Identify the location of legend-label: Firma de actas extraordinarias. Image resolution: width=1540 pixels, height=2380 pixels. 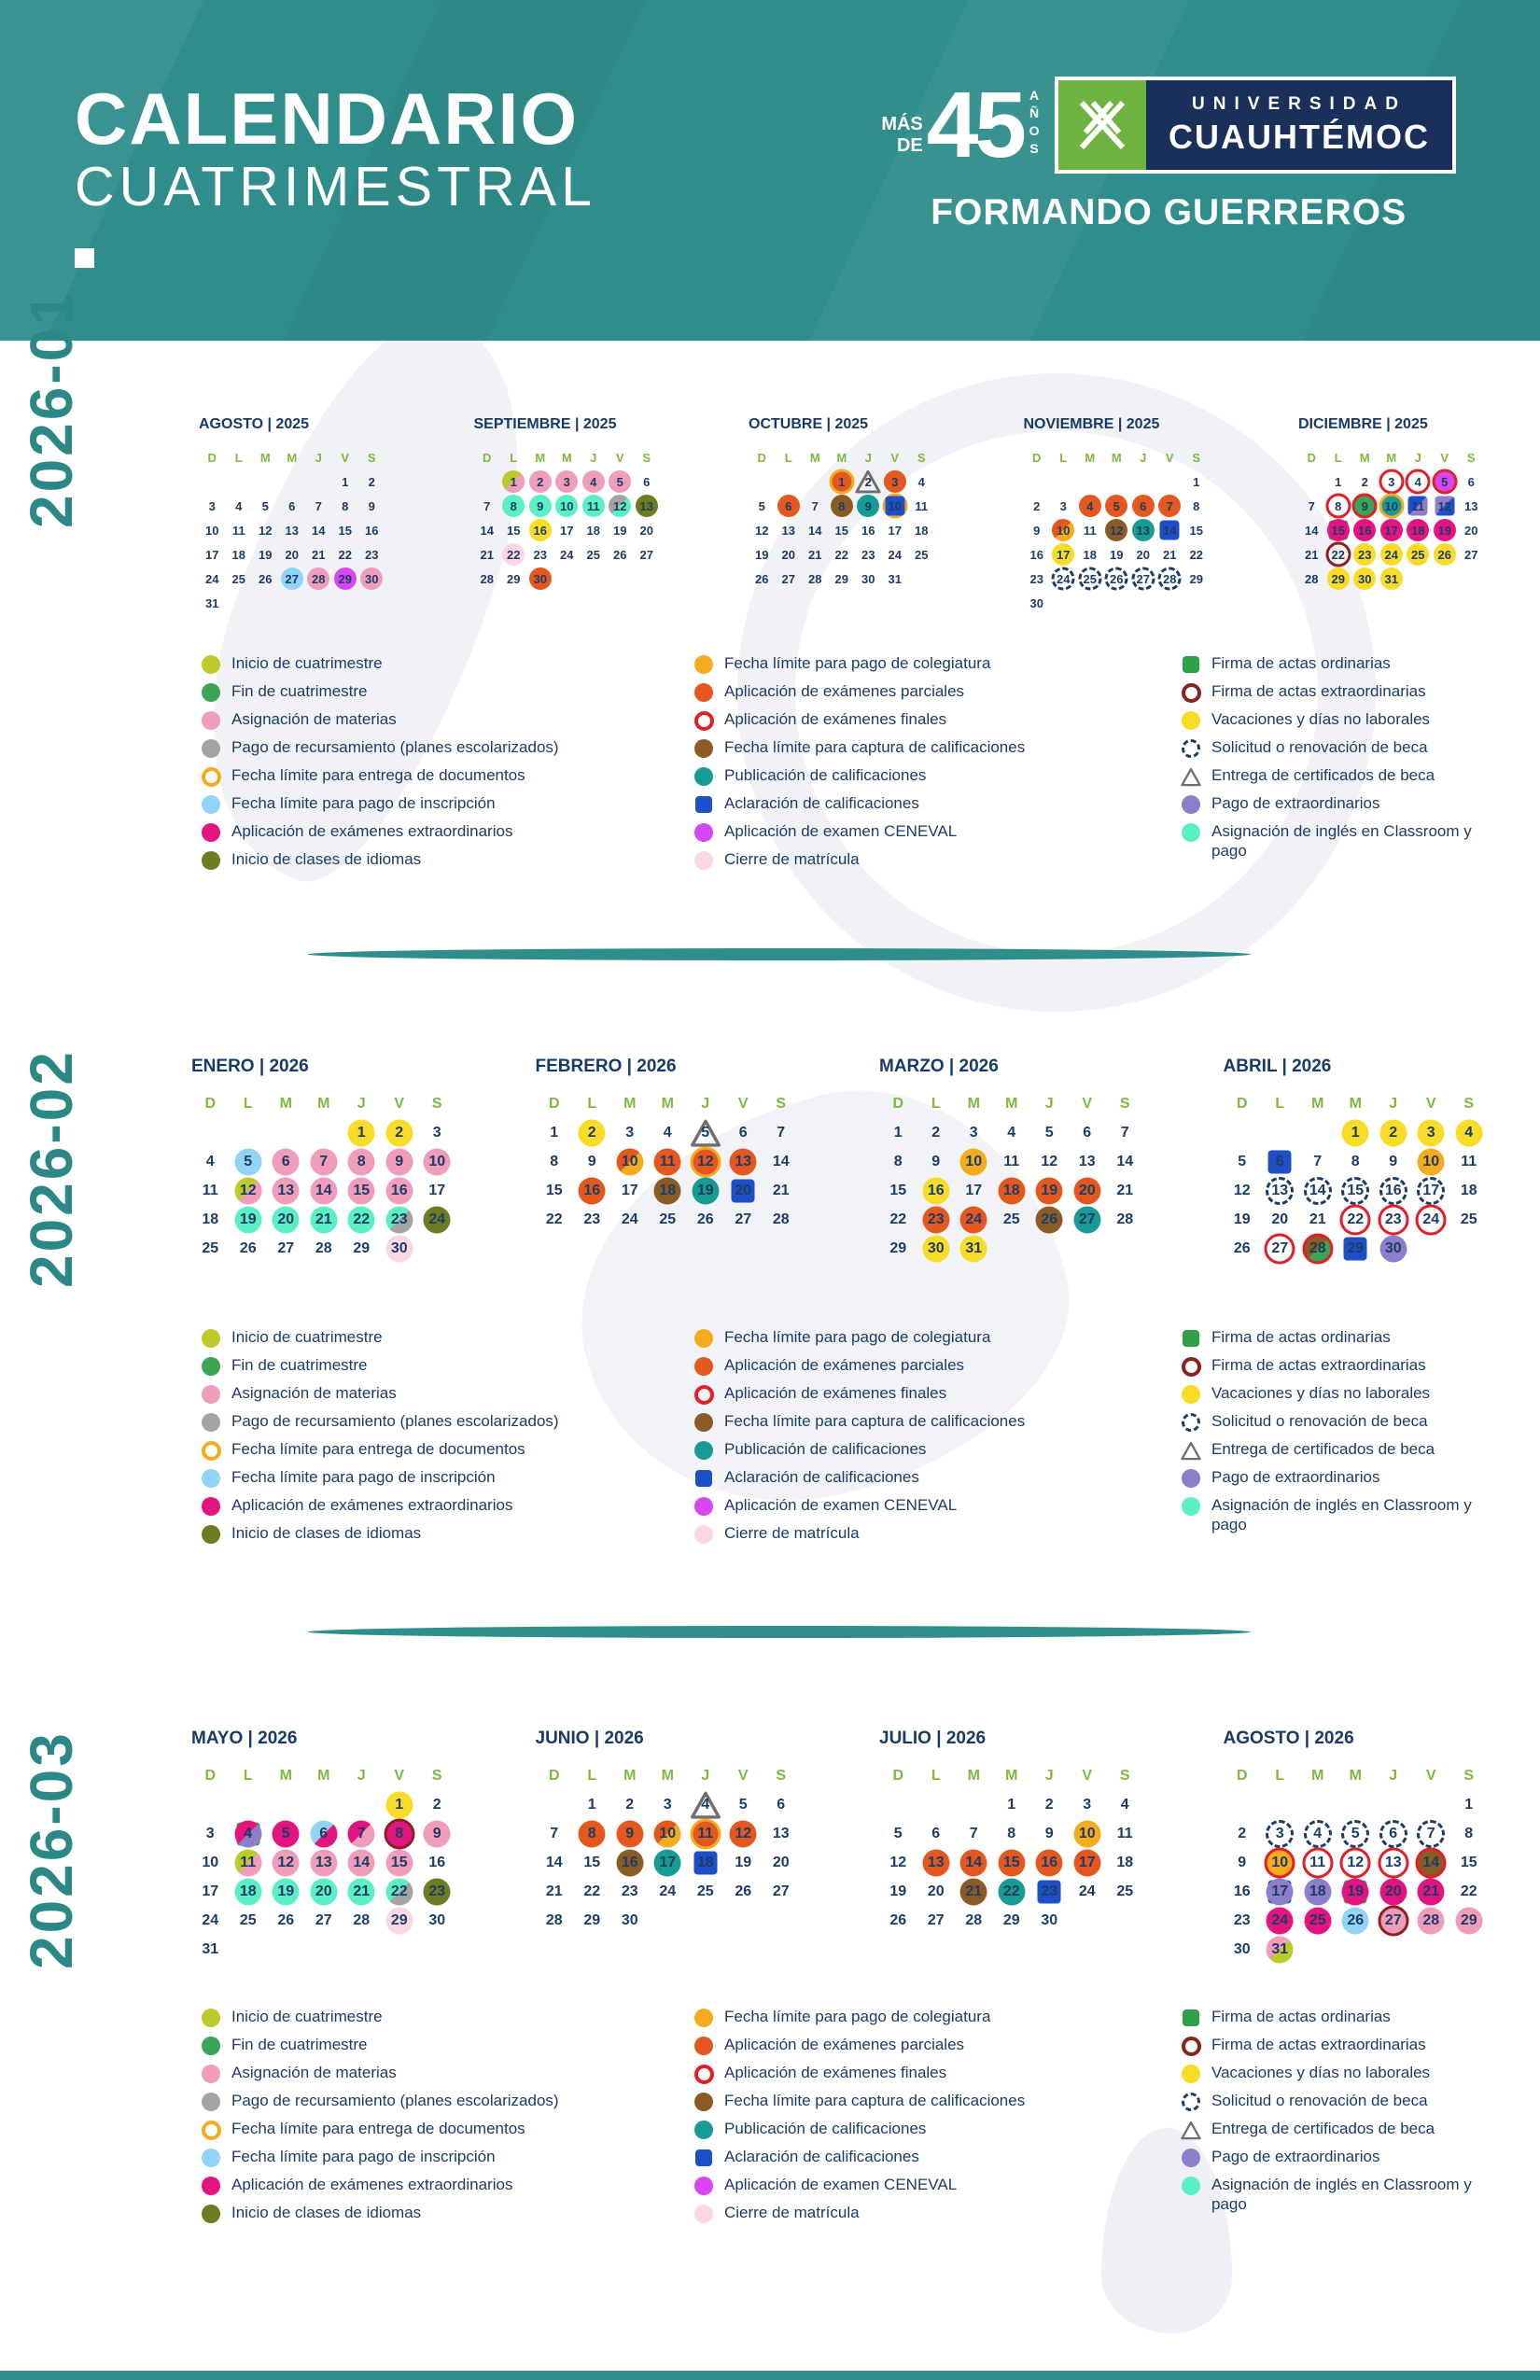
(1318, 691).